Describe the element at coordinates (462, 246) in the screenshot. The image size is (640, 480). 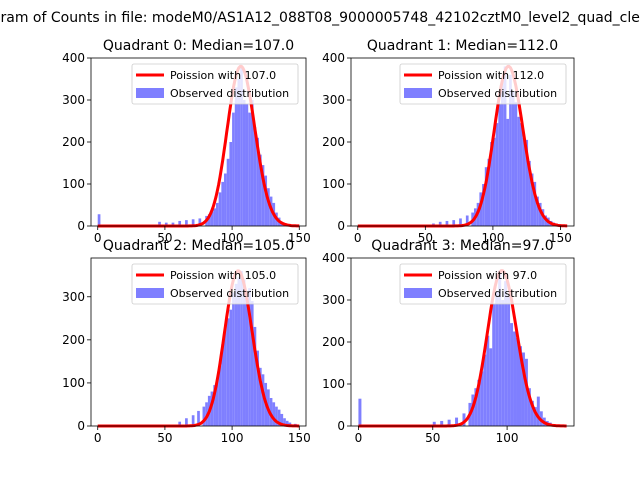
I see `subplot-title: Quadrant 3: Median=97.0` at that location.